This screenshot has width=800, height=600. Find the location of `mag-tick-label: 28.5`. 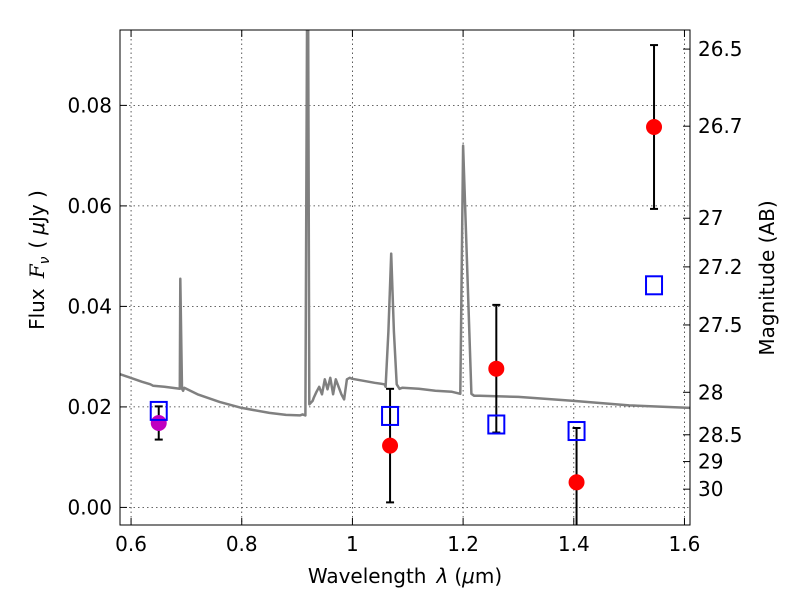

mag-tick-label: 28.5 is located at coordinates (720, 435).